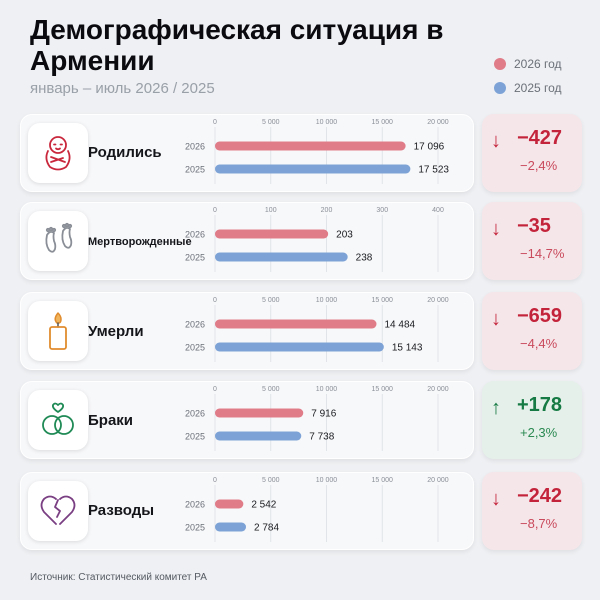 This screenshot has width=600, height=600. What do you see at coordinates (528, 64) in the screenshot?
I see `legend-item-2026: 2026 год` at bounding box center [528, 64].